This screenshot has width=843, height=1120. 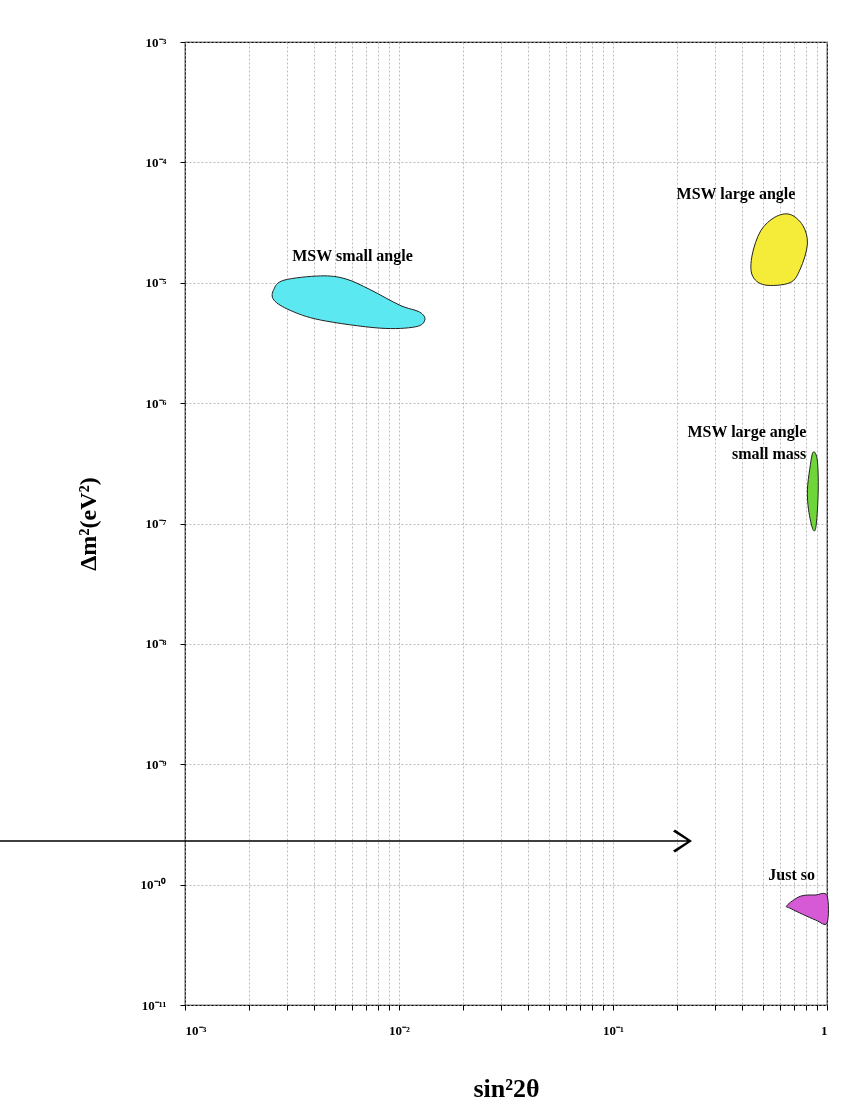 I want to click on x-tick-label: 10⁻¹, so click(x=614, y=1030).